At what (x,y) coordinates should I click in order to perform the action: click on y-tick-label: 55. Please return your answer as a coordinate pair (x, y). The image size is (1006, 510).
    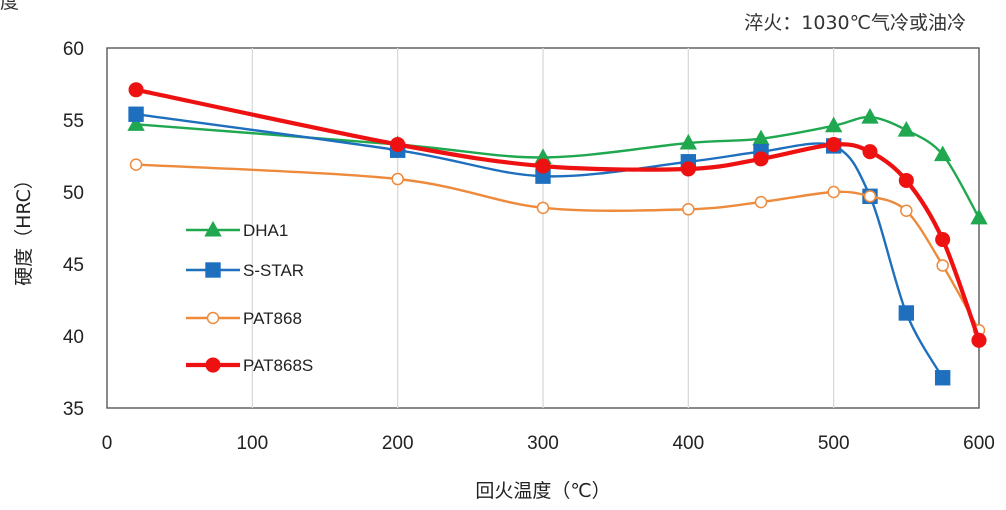
    Looking at the image, I should click on (73, 121).